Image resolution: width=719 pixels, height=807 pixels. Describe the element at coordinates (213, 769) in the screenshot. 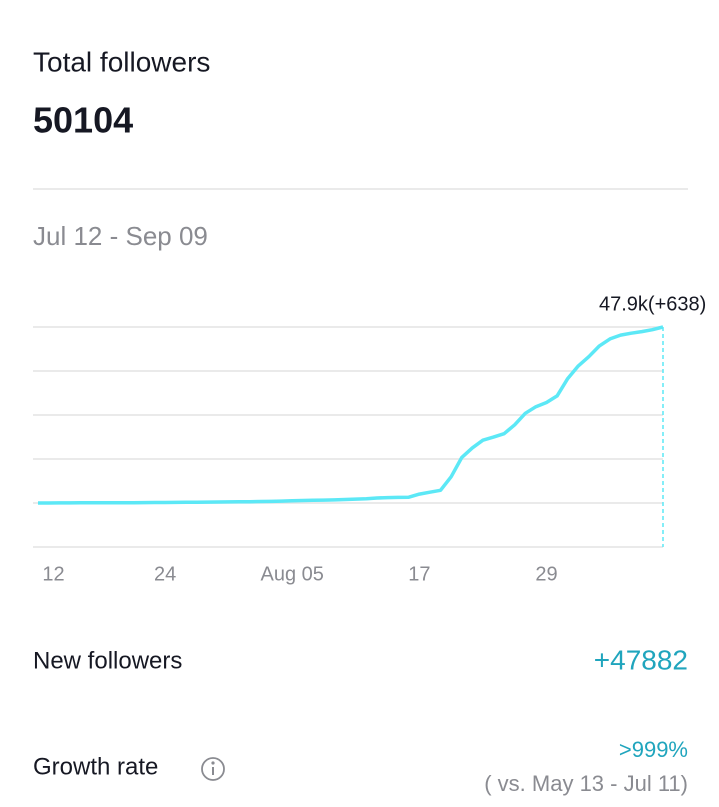

I see `info-icon` at that location.